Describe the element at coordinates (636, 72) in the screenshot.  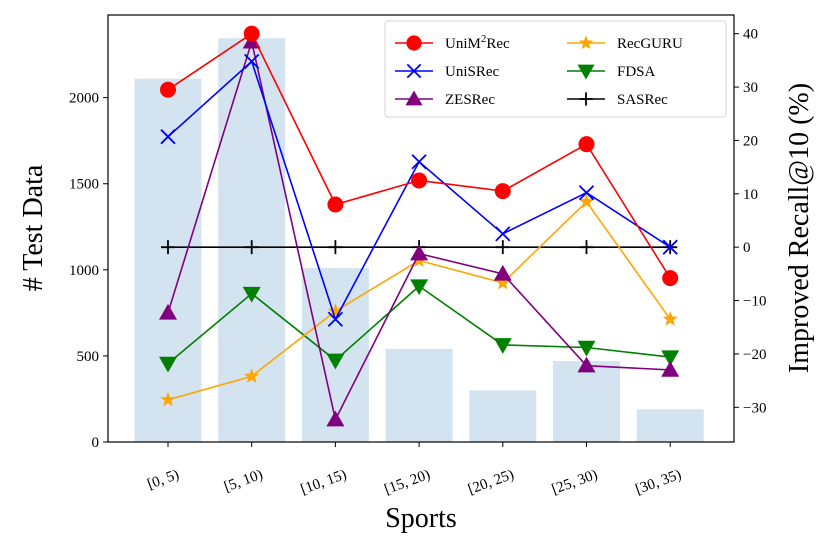
I see `legend-label: FDSA` at that location.